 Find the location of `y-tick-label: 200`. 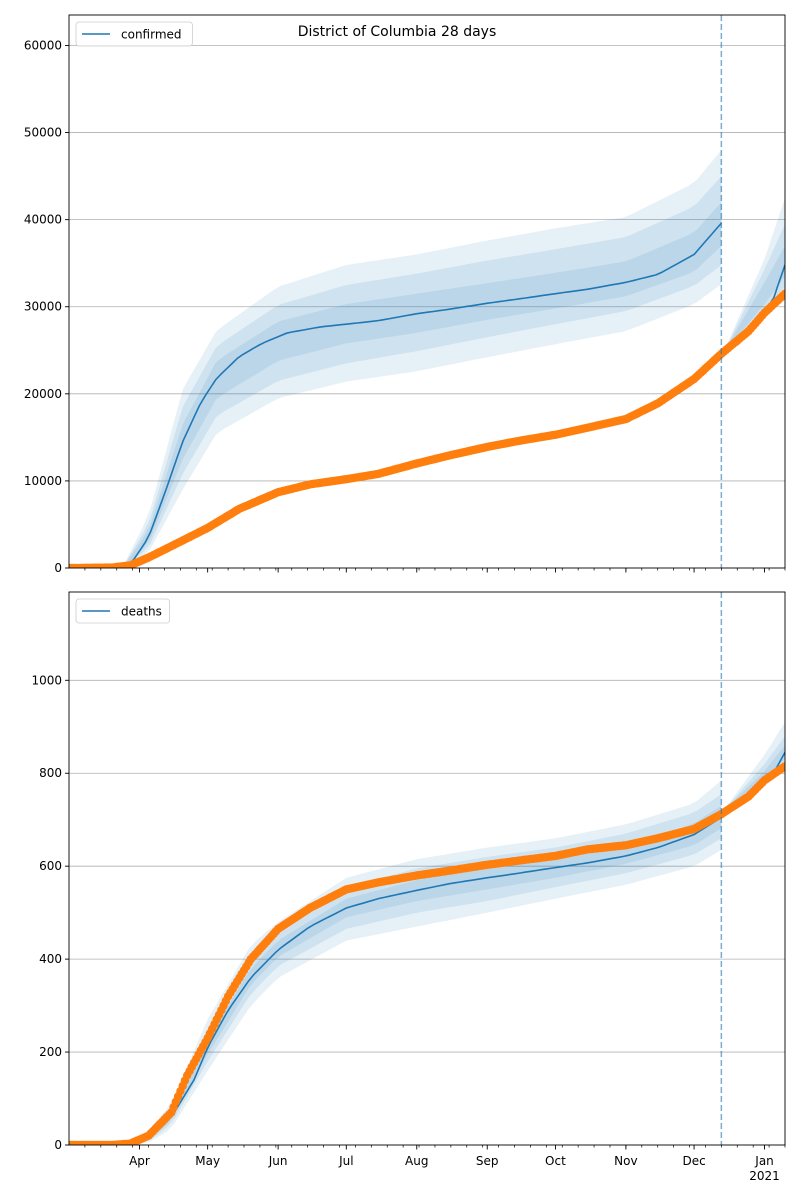

y-tick-label: 200 is located at coordinates (50, 1052).